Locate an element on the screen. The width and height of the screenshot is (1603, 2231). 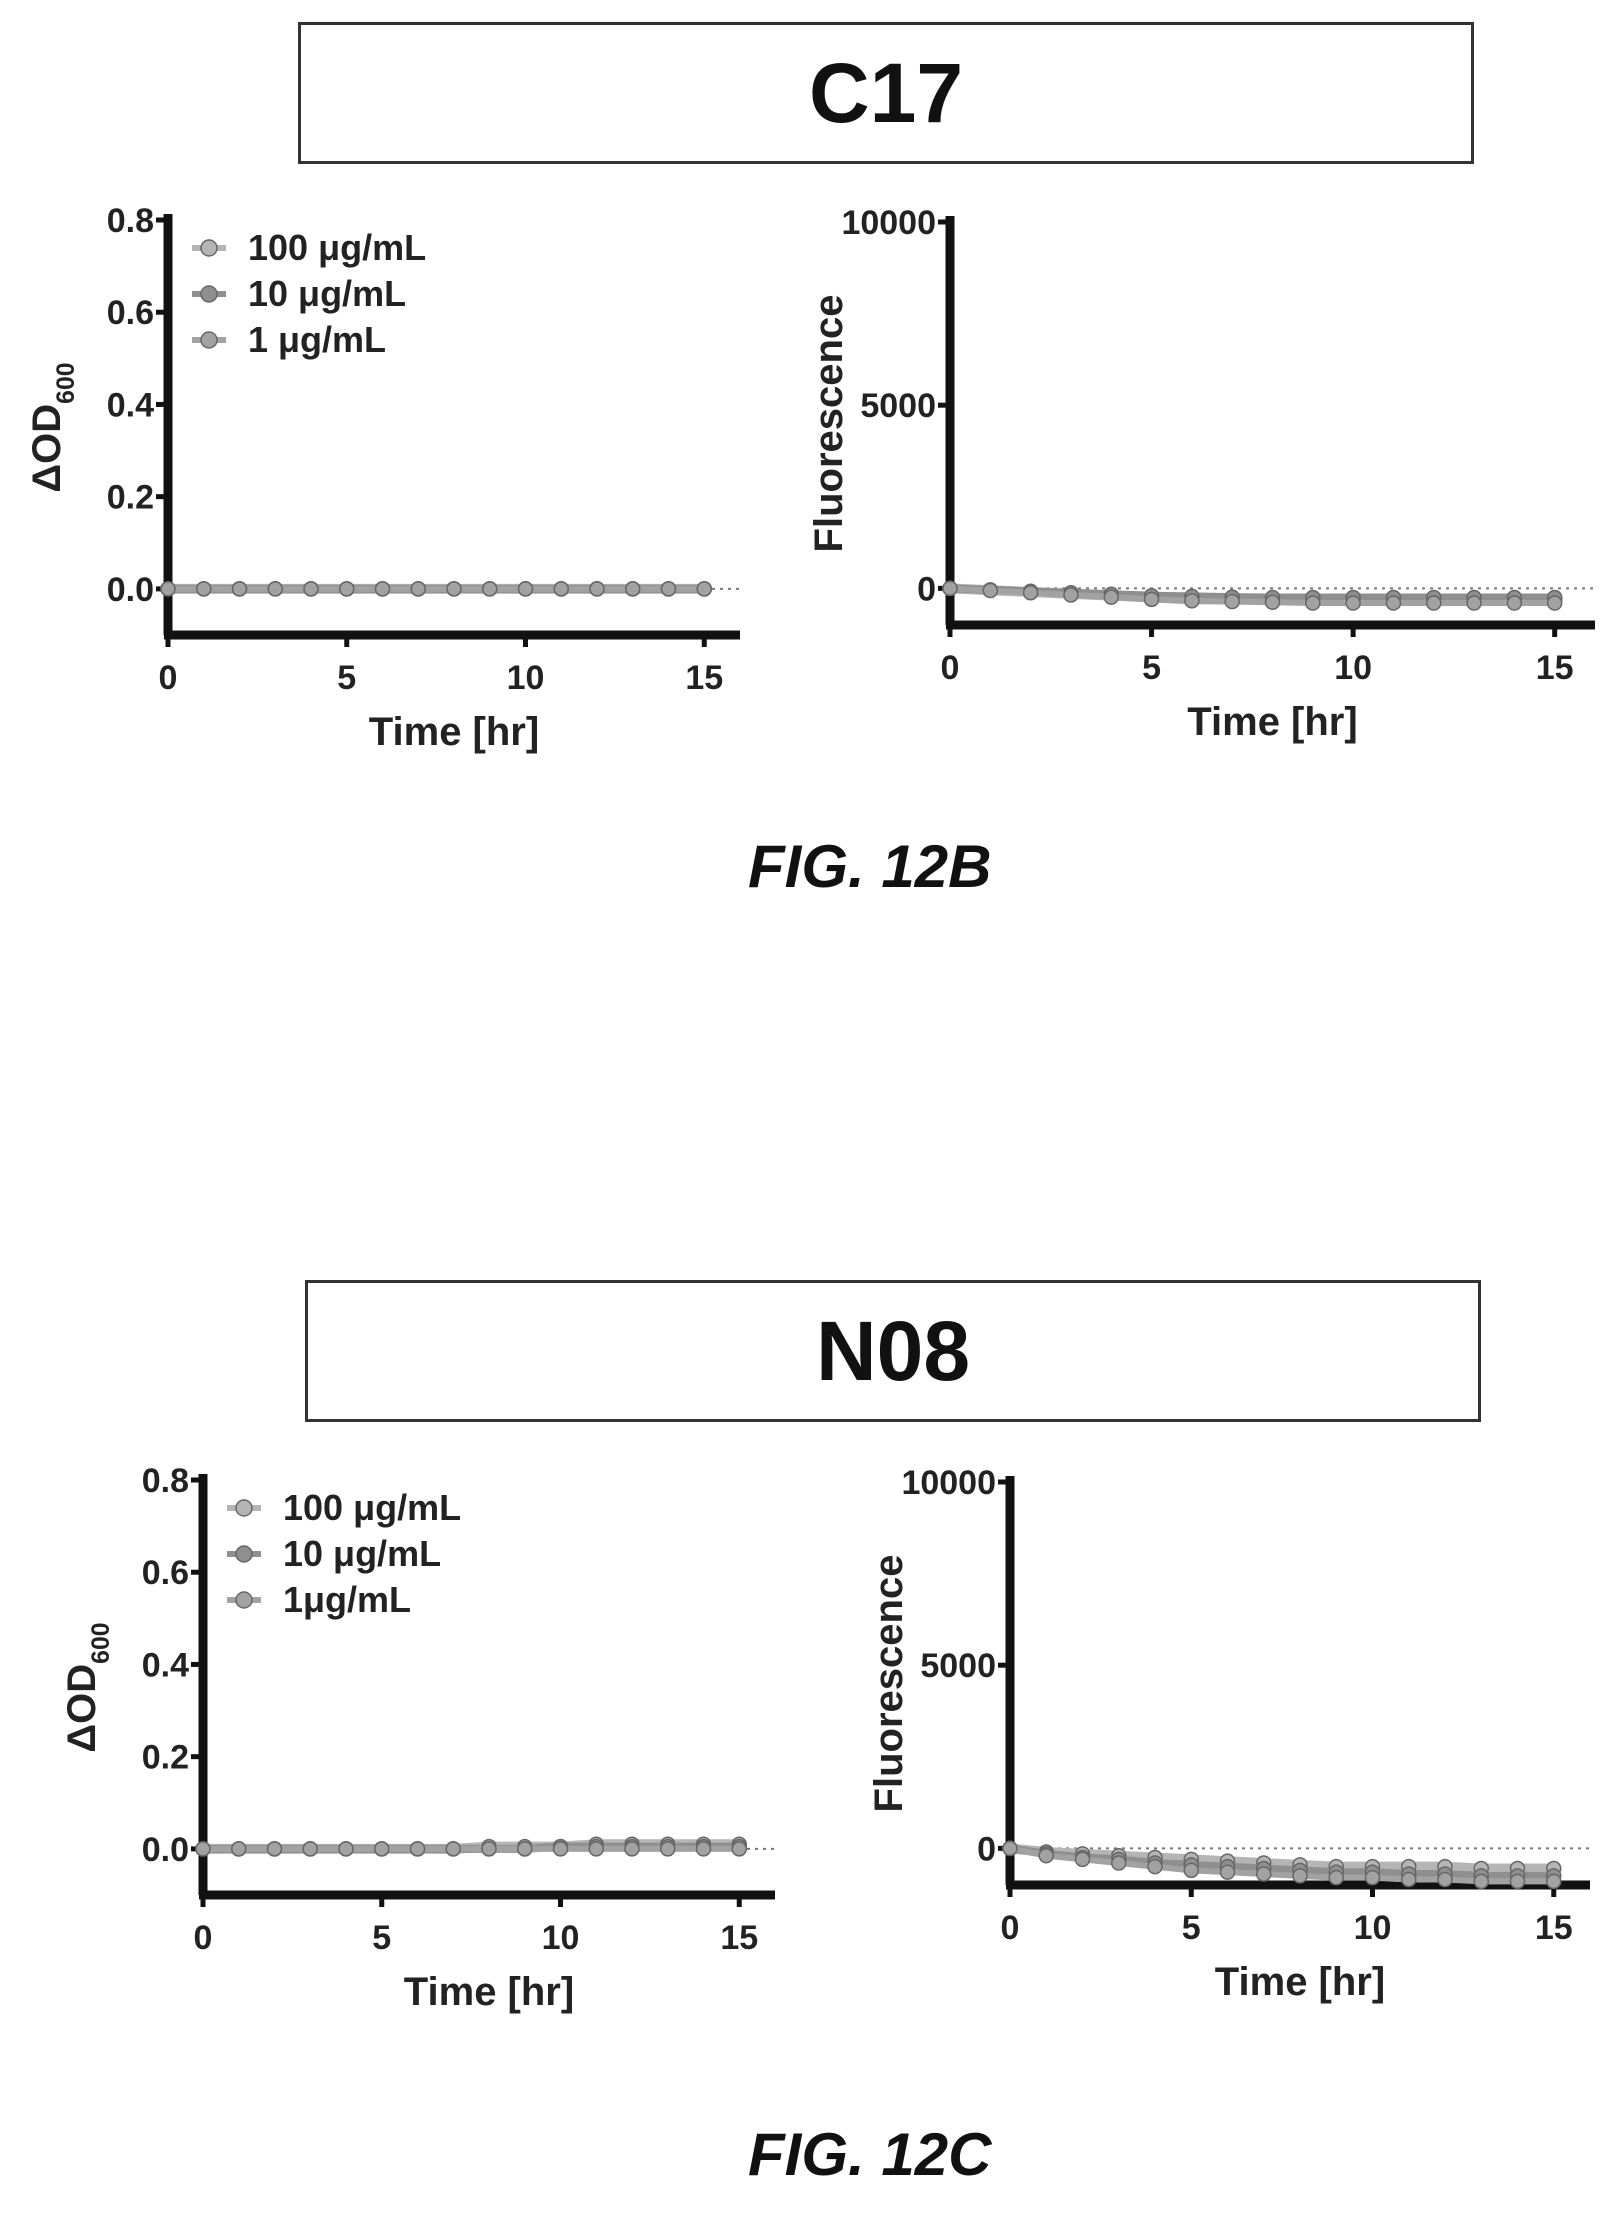
panel-title: C17 is located at coordinates (886, 92).